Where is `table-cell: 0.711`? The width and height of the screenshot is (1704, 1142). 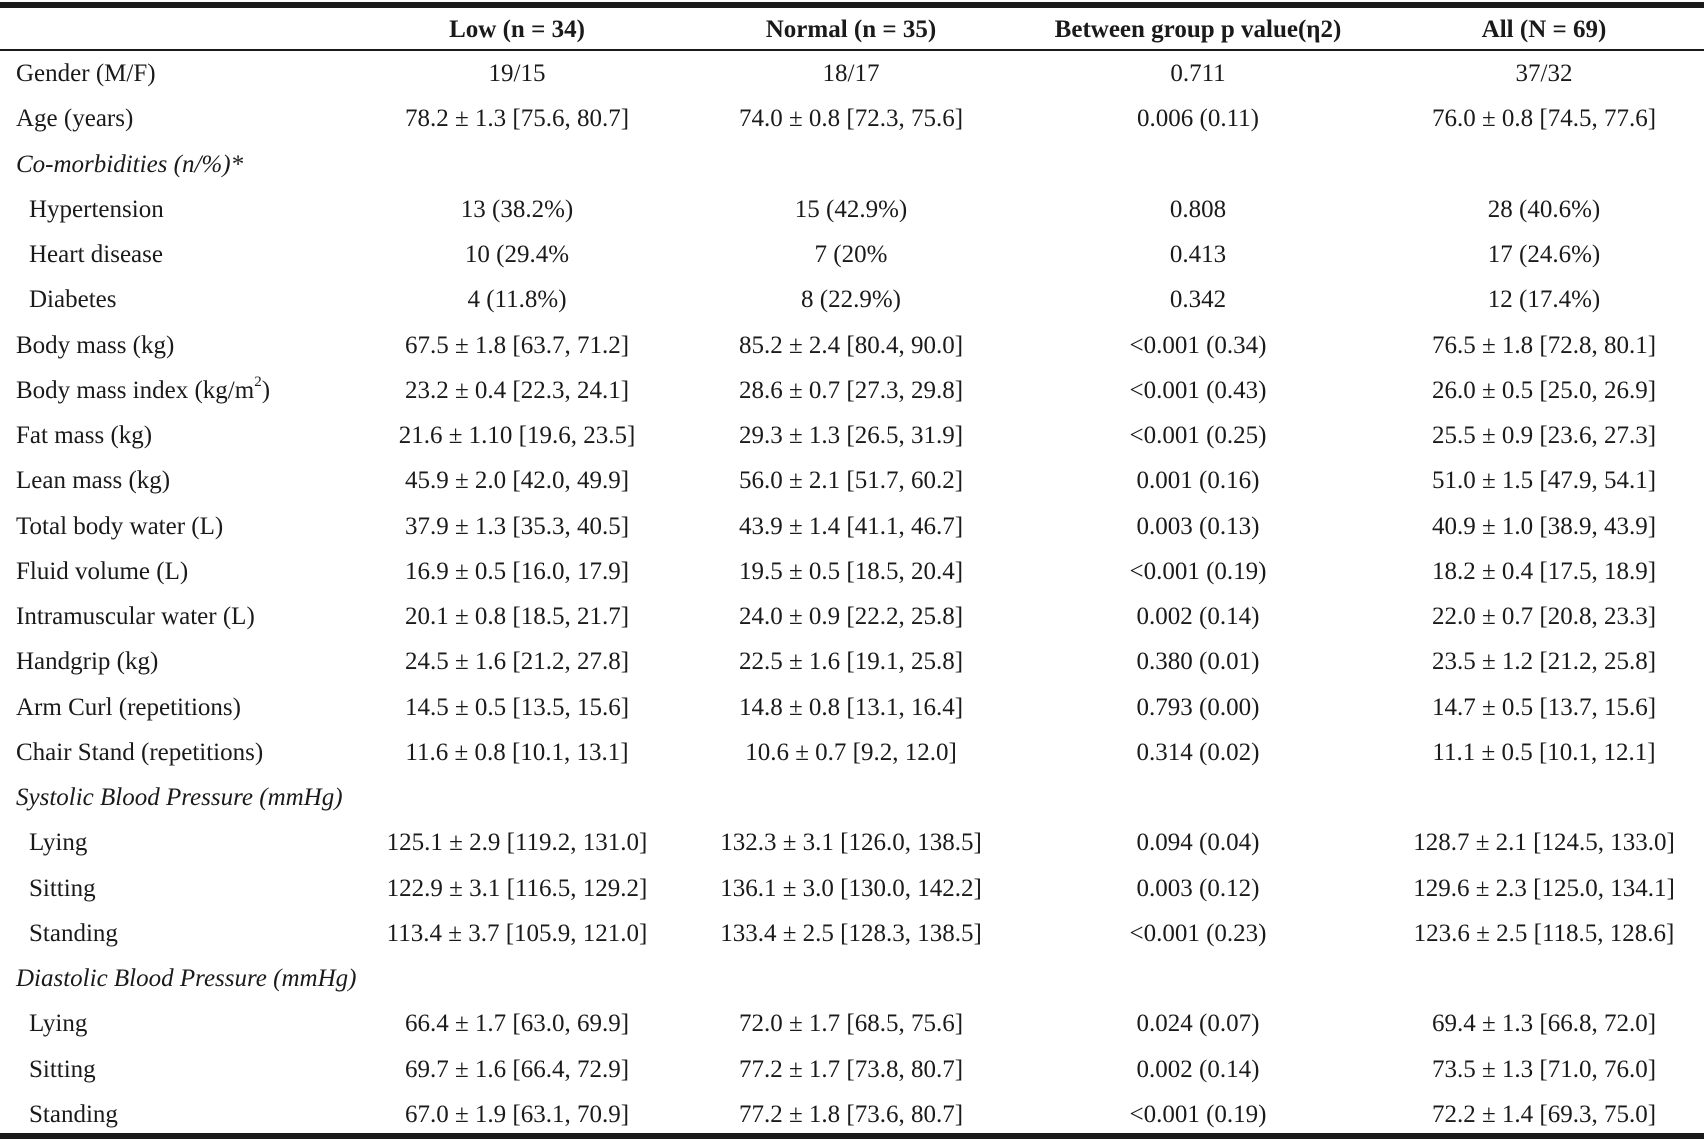 table-cell: 0.711 is located at coordinates (1198, 73).